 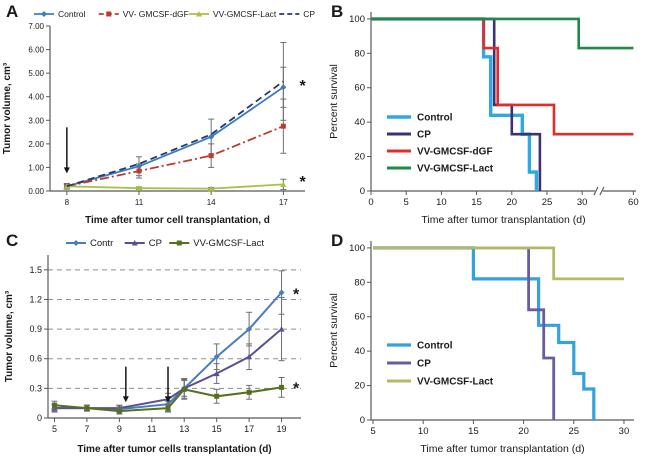 I want to click on y-tick-label: 6.00, so click(x=36, y=50).